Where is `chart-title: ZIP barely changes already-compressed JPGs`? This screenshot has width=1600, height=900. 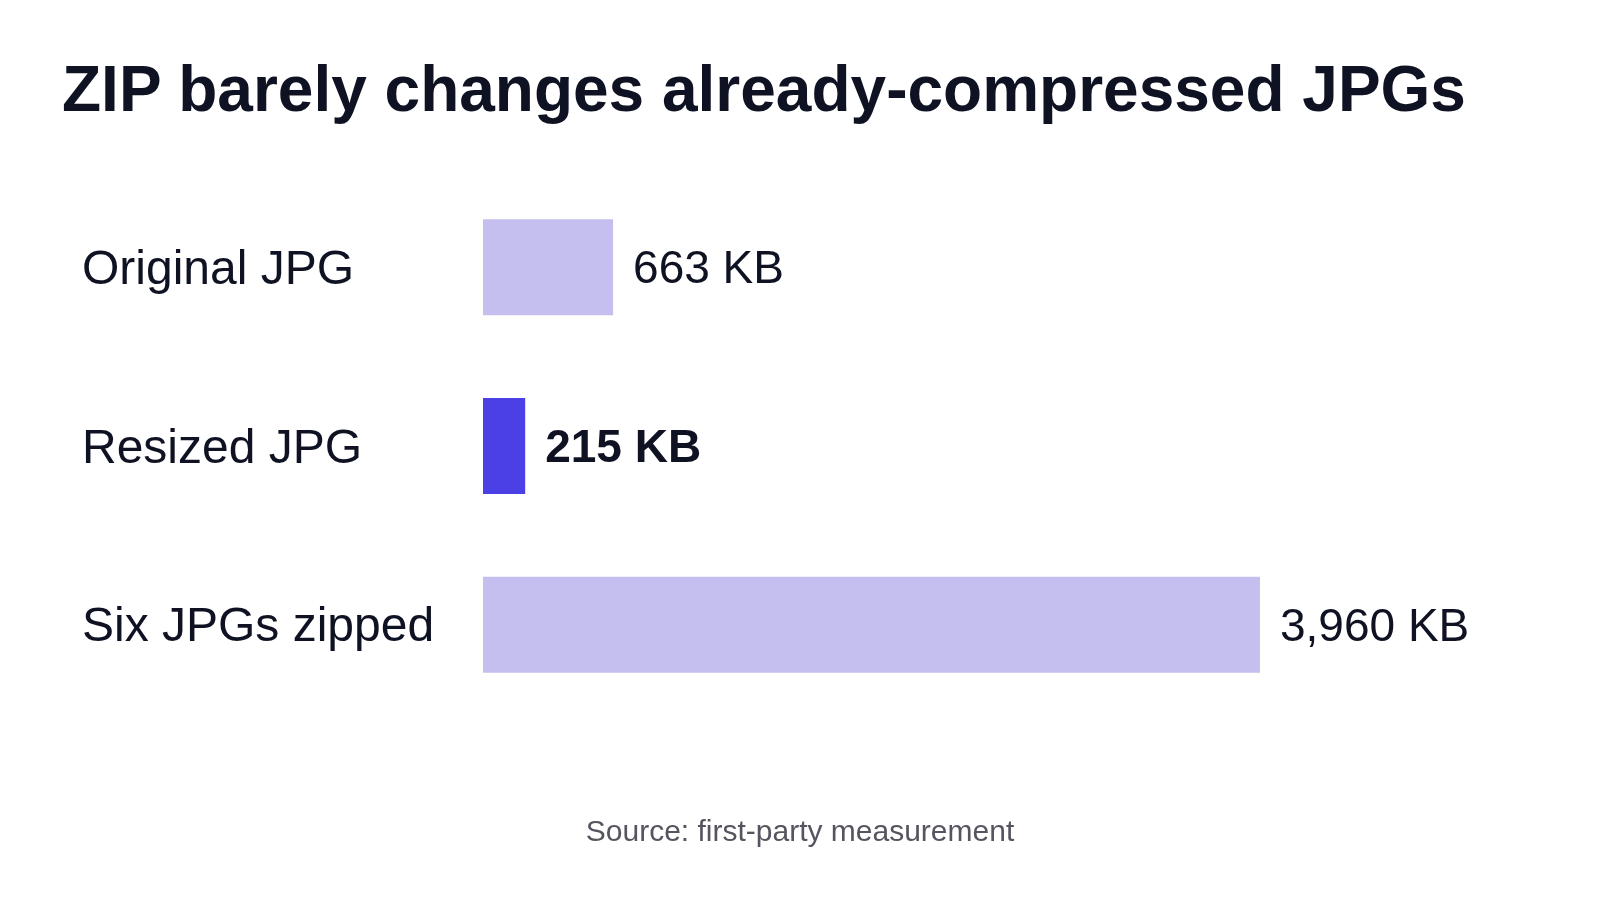 chart-title: ZIP barely changes already-compressed JPGs is located at coordinates (764, 89).